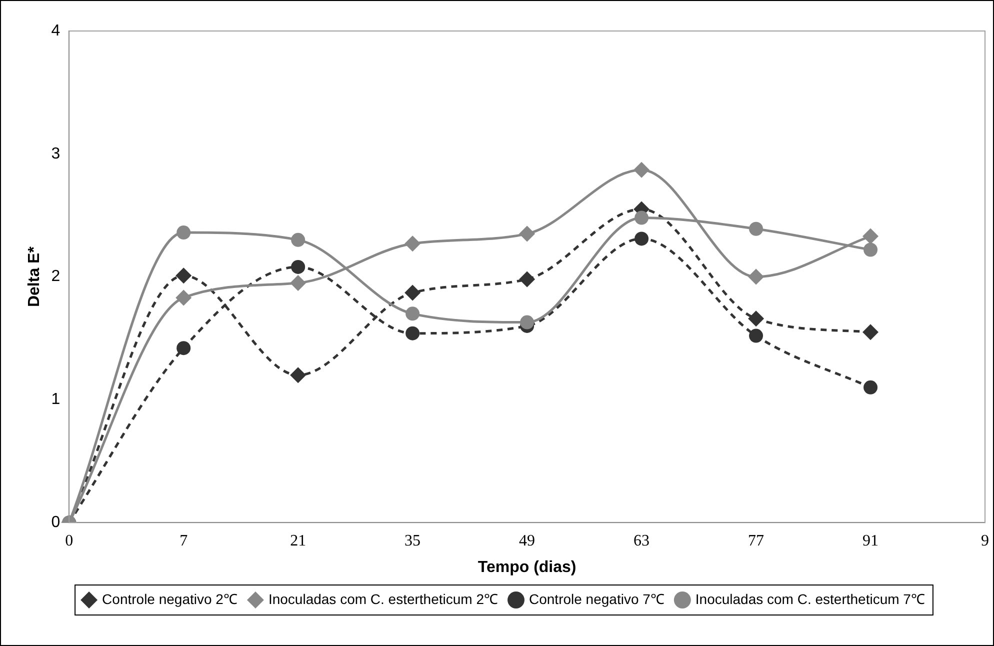 The image size is (994, 646). I want to click on x-tick-label: 9, so click(985, 541).